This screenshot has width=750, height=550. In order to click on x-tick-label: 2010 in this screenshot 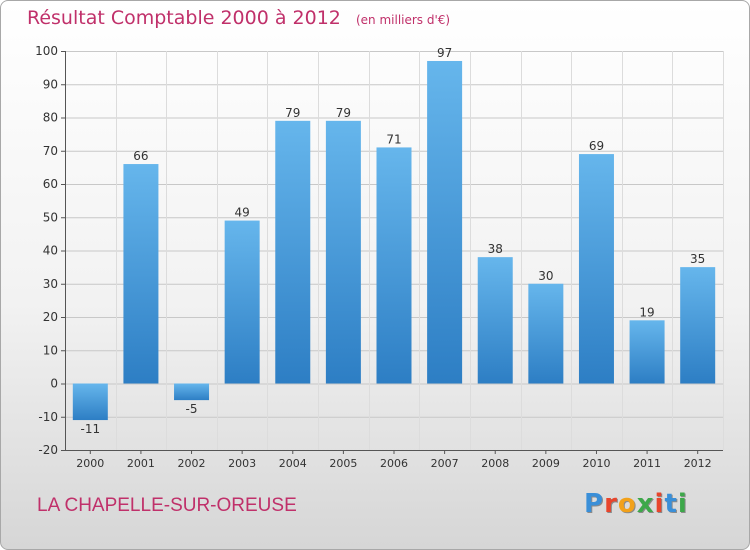, I will do `click(596, 463)`.